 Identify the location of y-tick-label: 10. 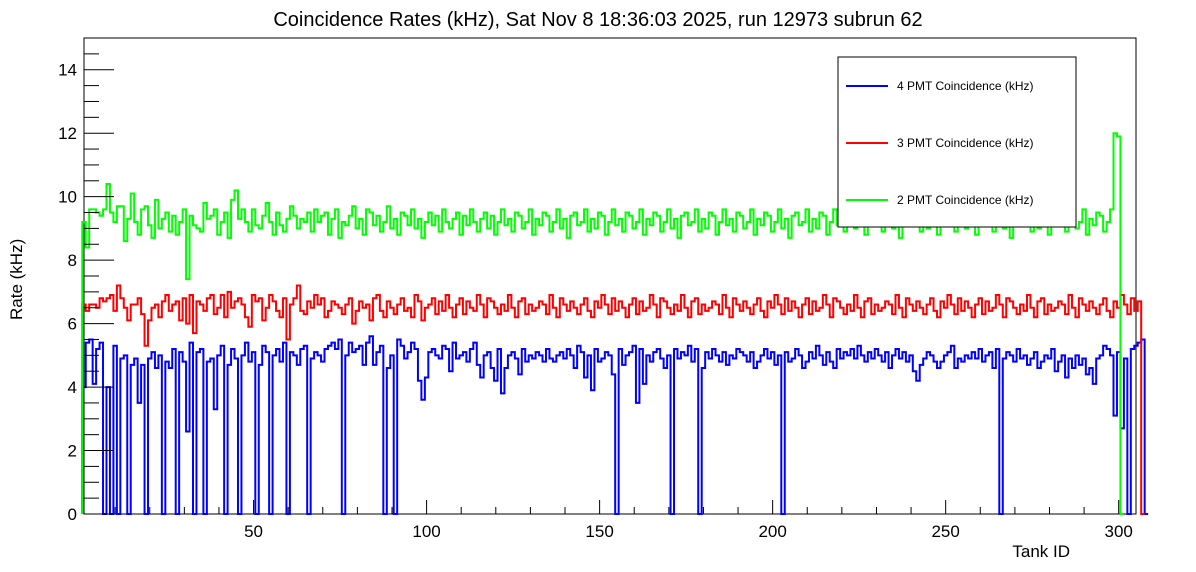
(67, 197).